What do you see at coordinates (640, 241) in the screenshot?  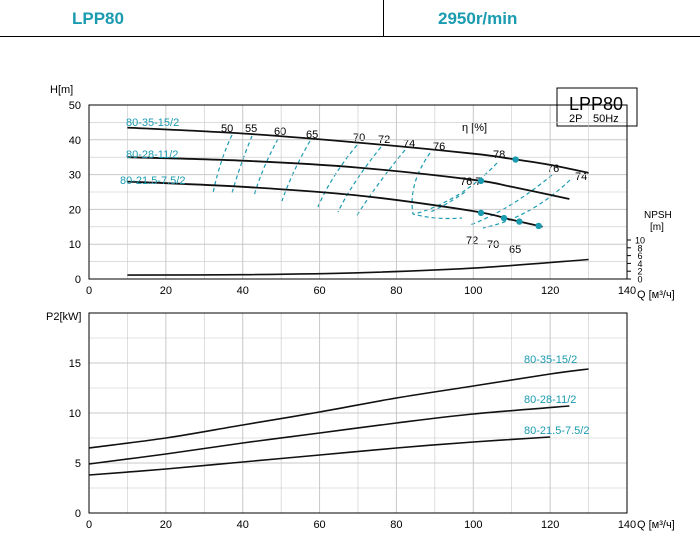 I see `npsh-tick-label: 10` at bounding box center [640, 241].